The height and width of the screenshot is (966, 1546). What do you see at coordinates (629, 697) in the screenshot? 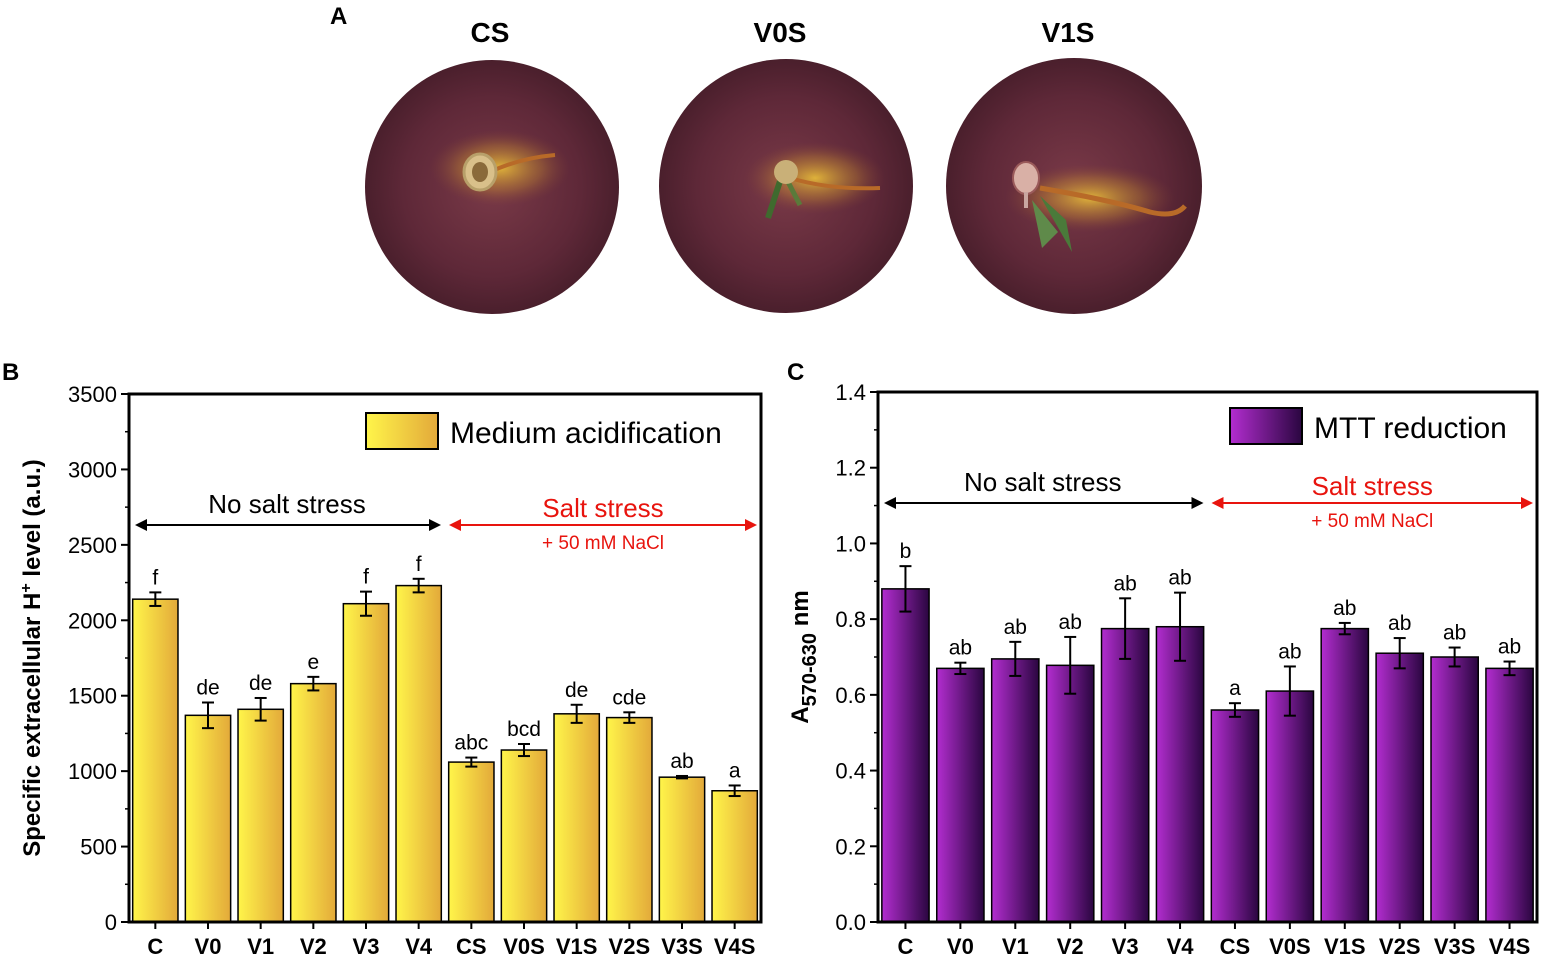
I see `significance-letter: cde` at bounding box center [629, 697].